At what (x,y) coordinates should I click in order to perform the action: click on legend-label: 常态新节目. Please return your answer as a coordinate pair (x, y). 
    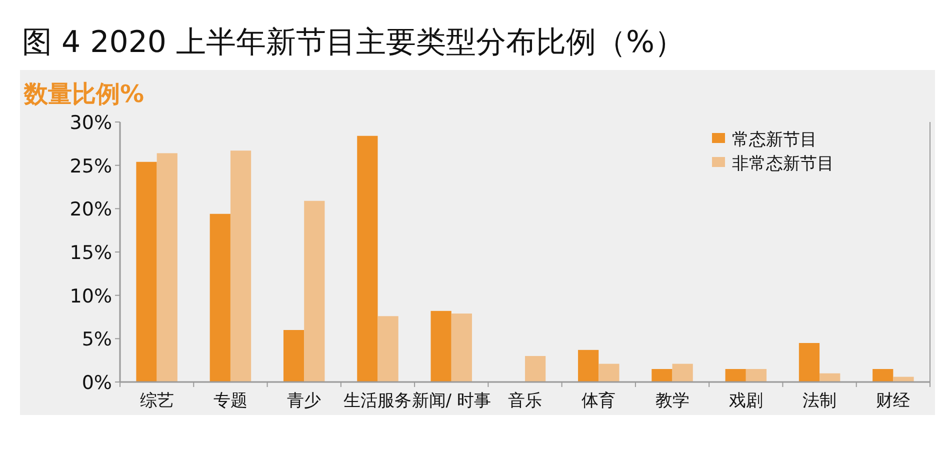
    Looking at the image, I should click on (774, 140).